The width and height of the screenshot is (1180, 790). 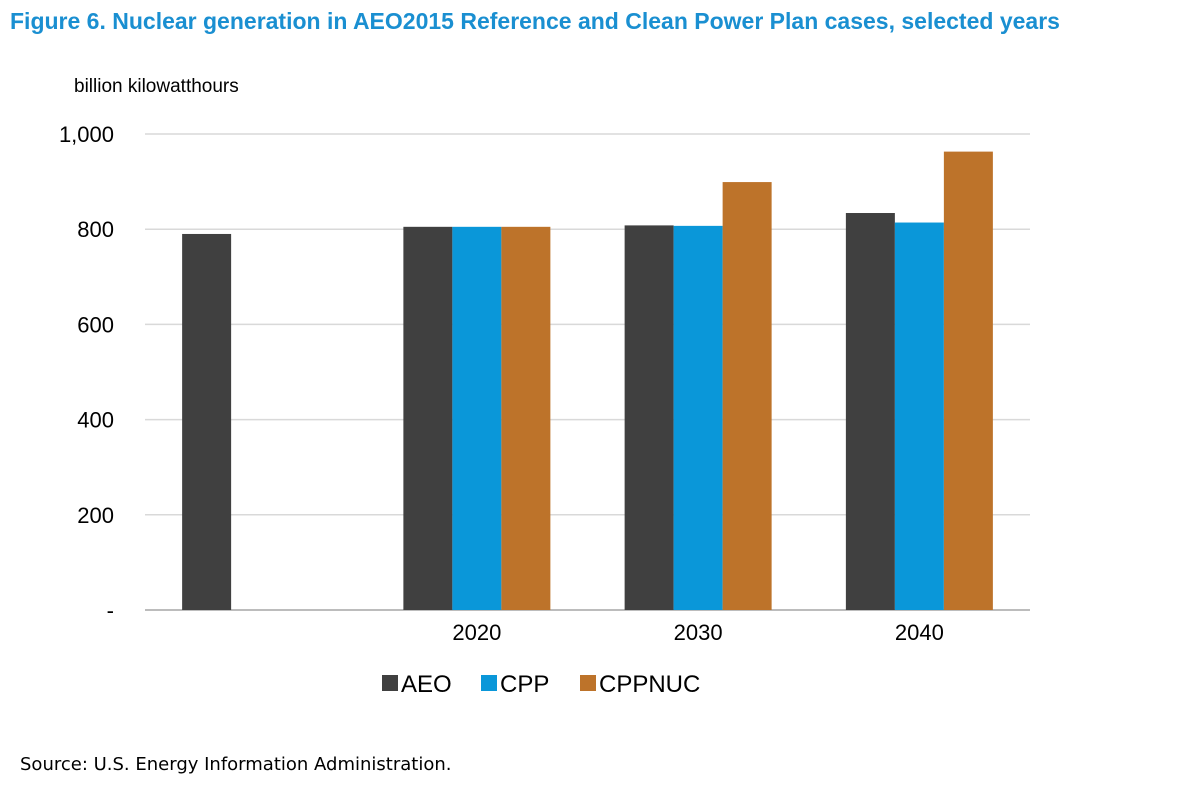 What do you see at coordinates (156, 86) in the screenshot?
I see `y-axis-label: billion kilowatthours` at bounding box center [156, 86].